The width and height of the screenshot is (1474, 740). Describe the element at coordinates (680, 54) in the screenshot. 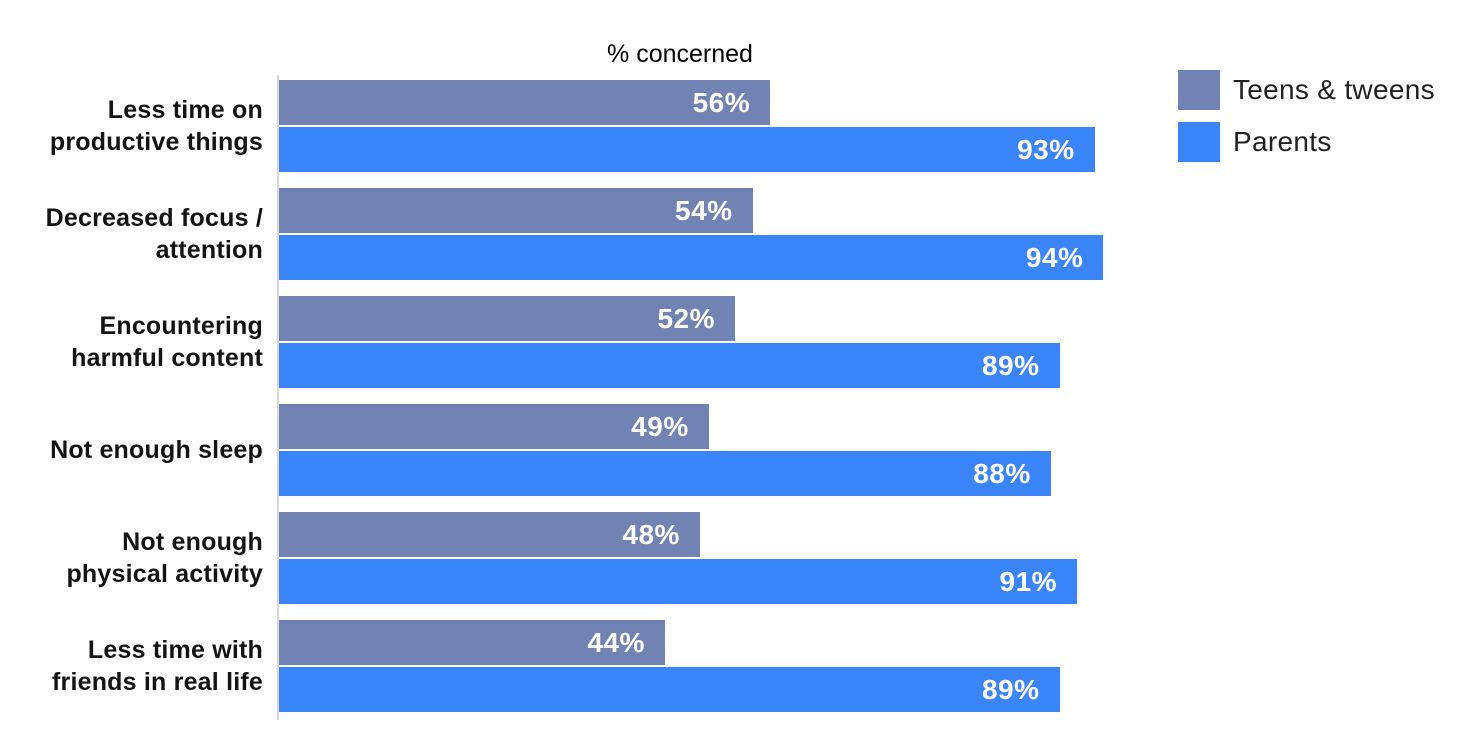

I see `chart-title: % concerned` at that location.